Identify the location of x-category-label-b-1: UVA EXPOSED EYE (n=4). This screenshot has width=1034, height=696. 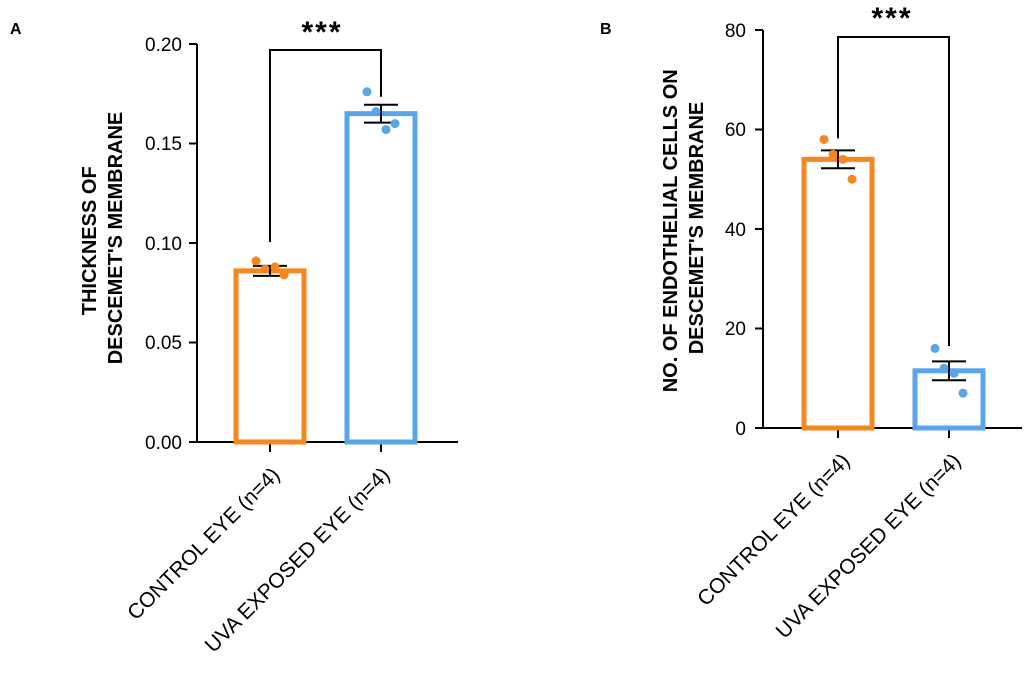
(869, 546).